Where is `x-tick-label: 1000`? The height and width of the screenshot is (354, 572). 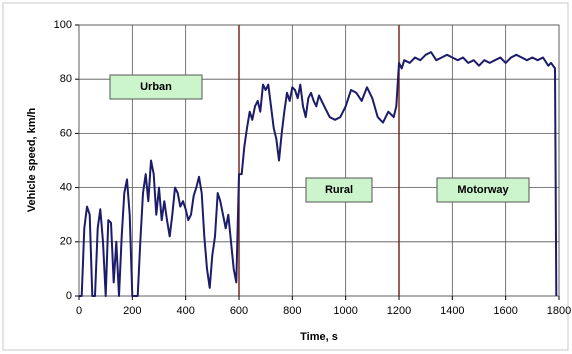 x-tick-label: 1000 is located at coordinates (345, 311).